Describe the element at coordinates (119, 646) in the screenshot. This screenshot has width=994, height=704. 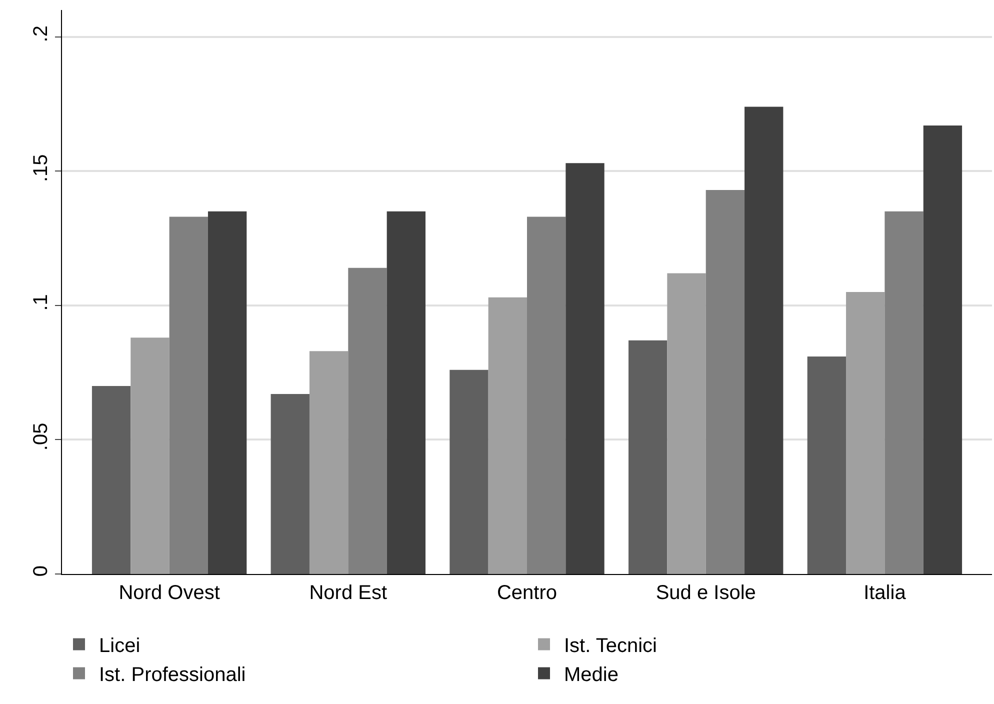
I see `legend-label: Licei` at that location.